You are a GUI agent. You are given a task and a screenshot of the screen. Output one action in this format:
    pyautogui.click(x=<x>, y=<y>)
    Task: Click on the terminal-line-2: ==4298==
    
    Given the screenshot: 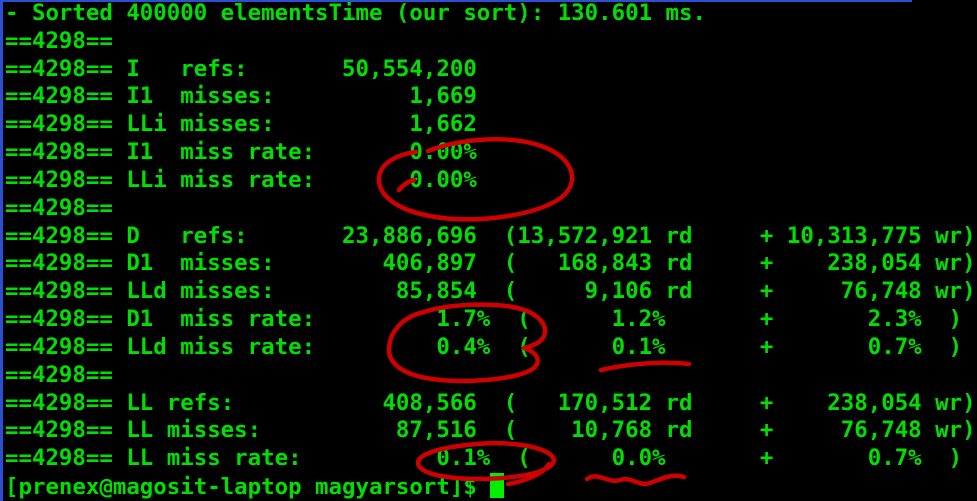 What is the action you would take?
    pyautogui.click(x=59, y=40)
    